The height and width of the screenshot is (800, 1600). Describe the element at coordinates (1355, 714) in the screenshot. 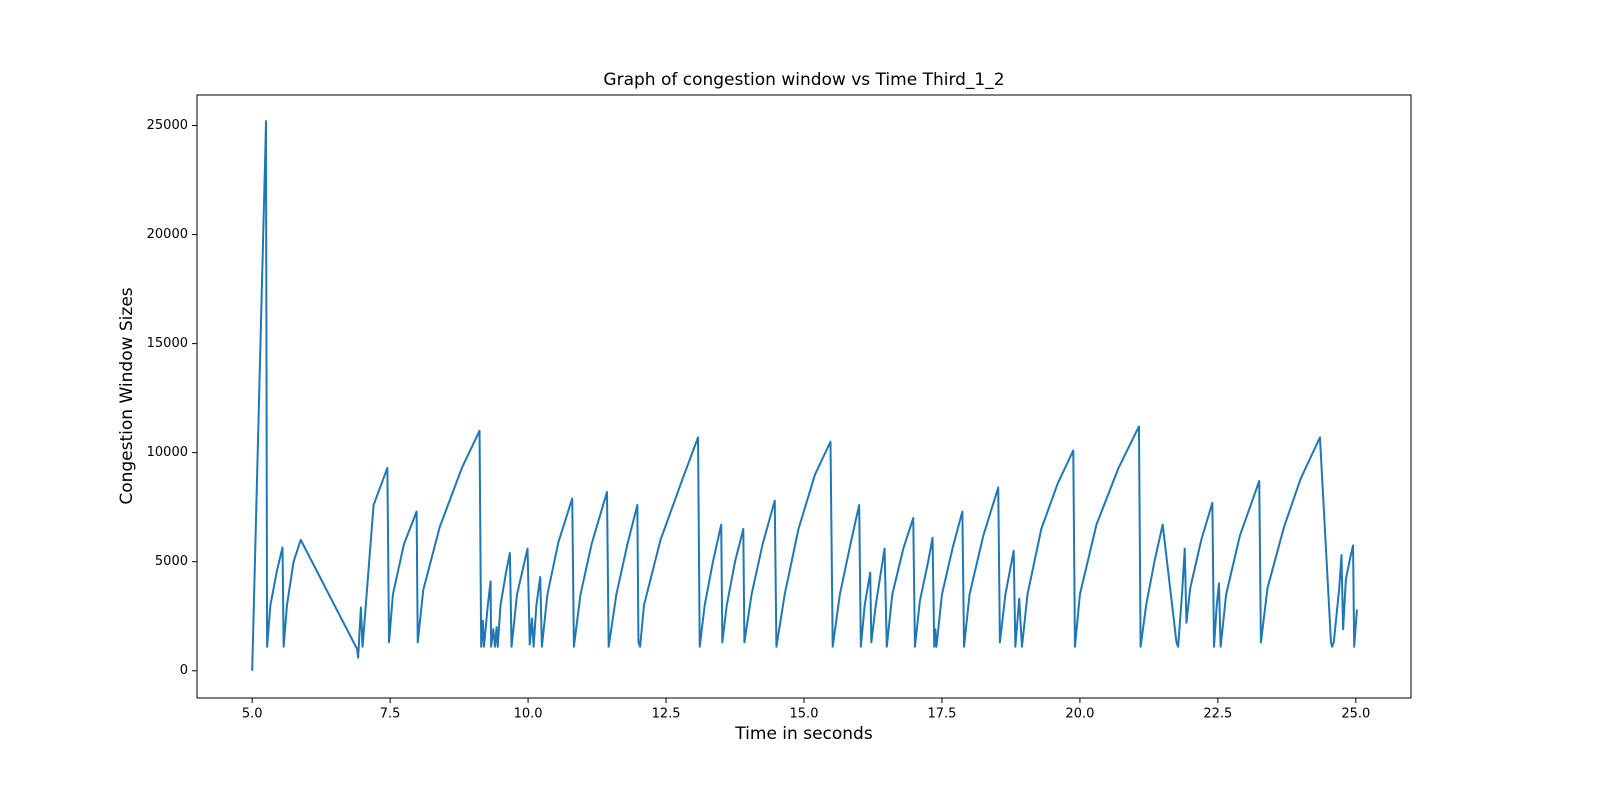

I see `x-tick-label: 25.0` at that location.